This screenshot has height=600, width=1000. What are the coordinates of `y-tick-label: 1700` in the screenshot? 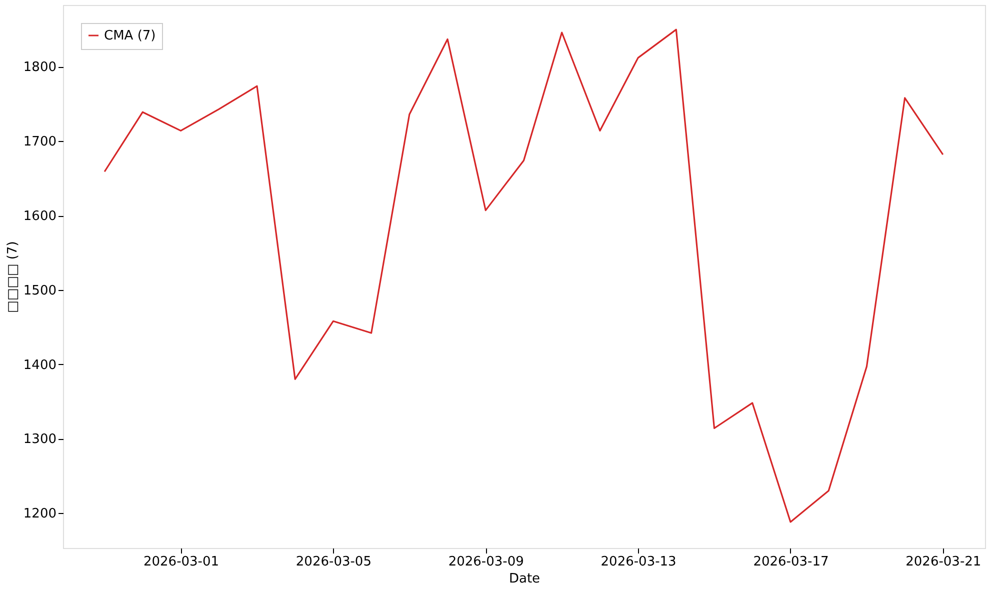 It's located at (39, 142).